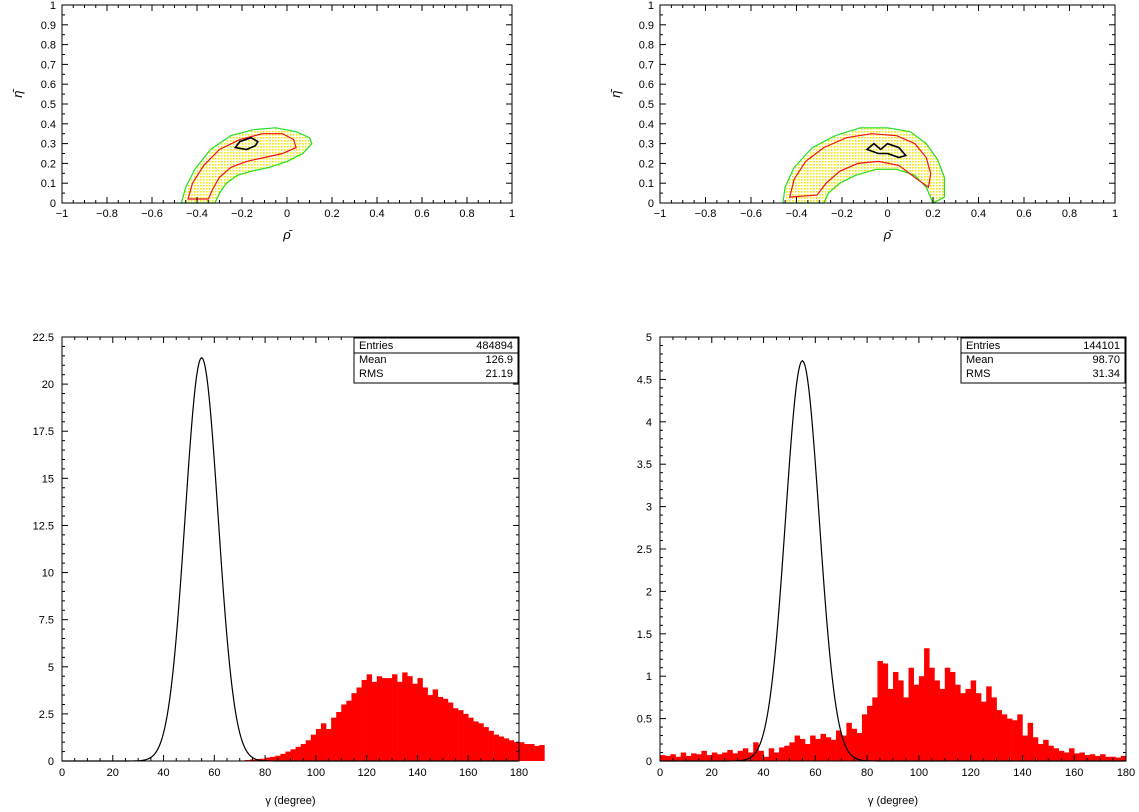 The width and height of the screenshot is (1139, 812). What do you see at coordinates (886, 150) in the screenshot?
I see `black-contour` at bounding box center [886, 150].